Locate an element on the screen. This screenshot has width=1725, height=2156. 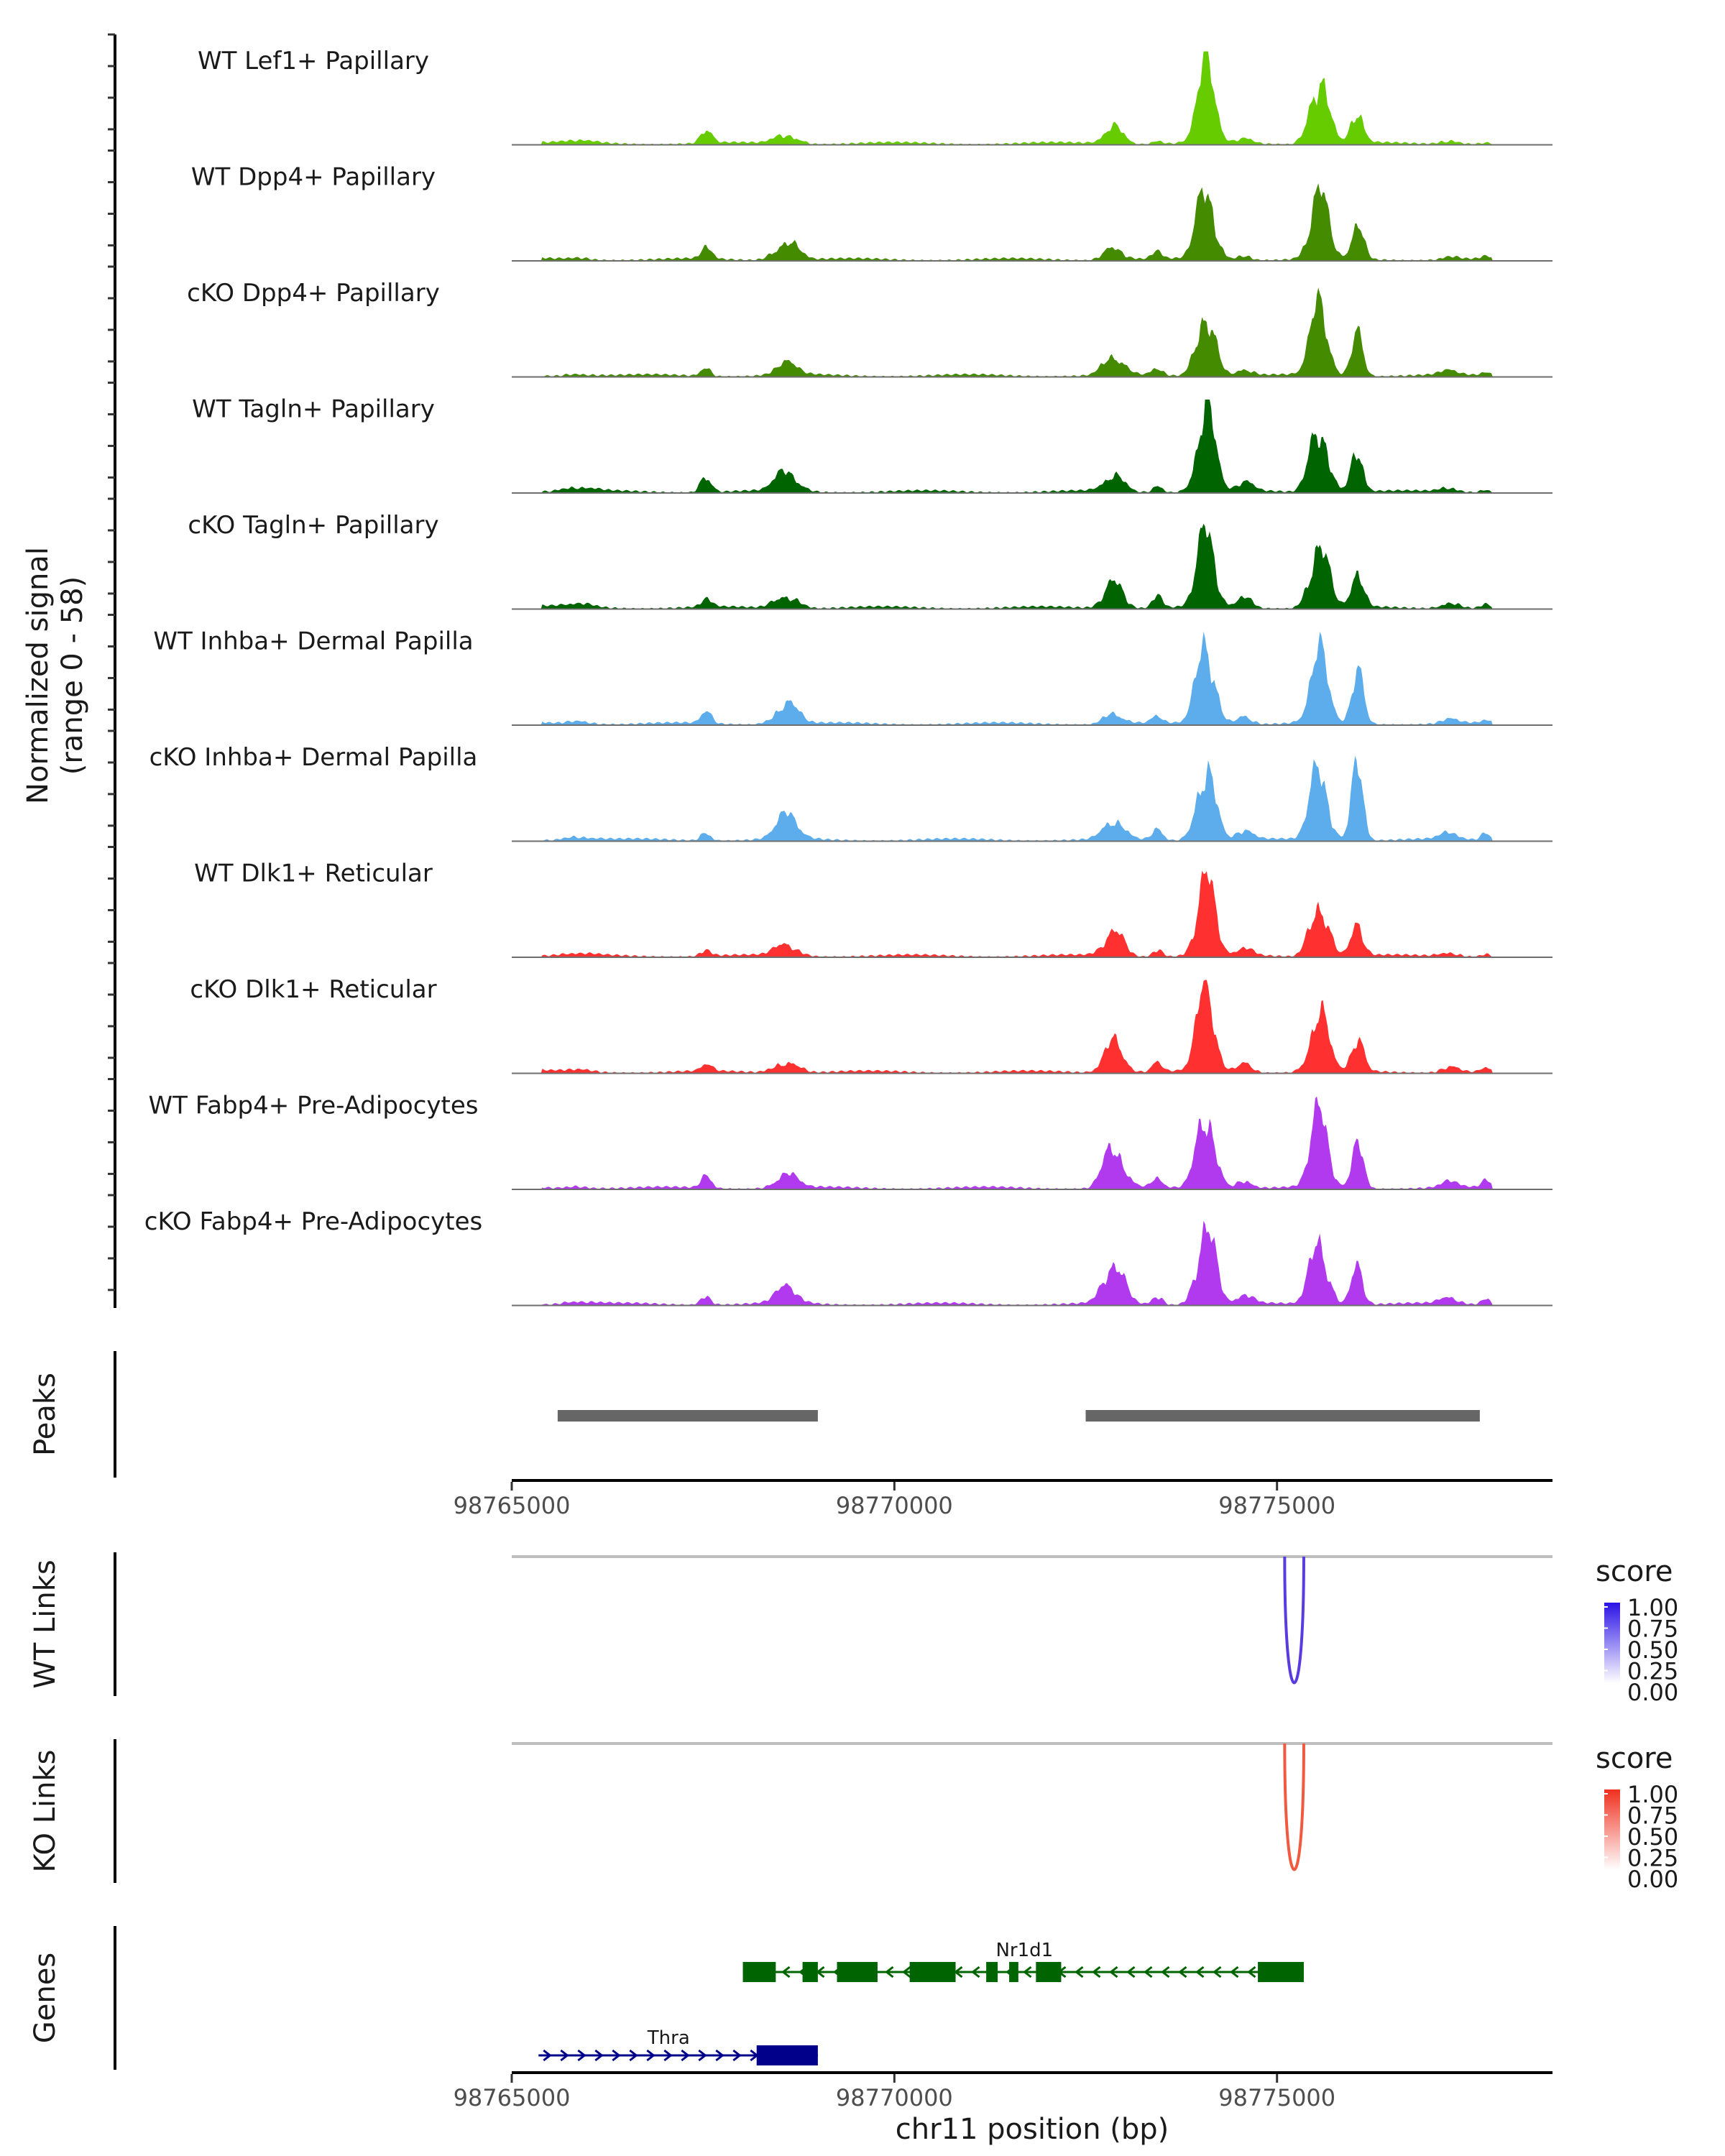
y-axis-subtitle: (range 0 - 58) is located at coordinates (72, 675).